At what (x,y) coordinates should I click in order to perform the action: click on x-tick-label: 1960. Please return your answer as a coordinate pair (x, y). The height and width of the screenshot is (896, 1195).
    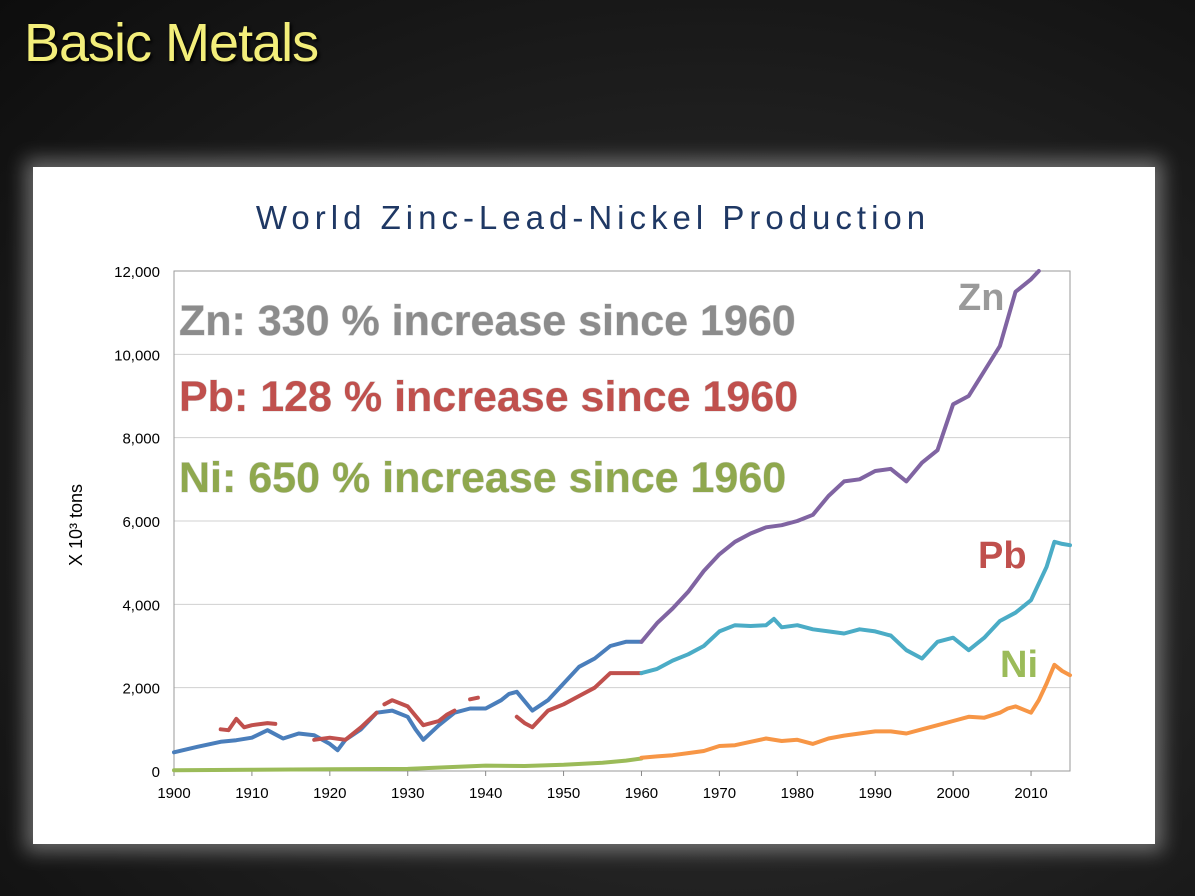
    Looking at the image, I should click on (641, 793).